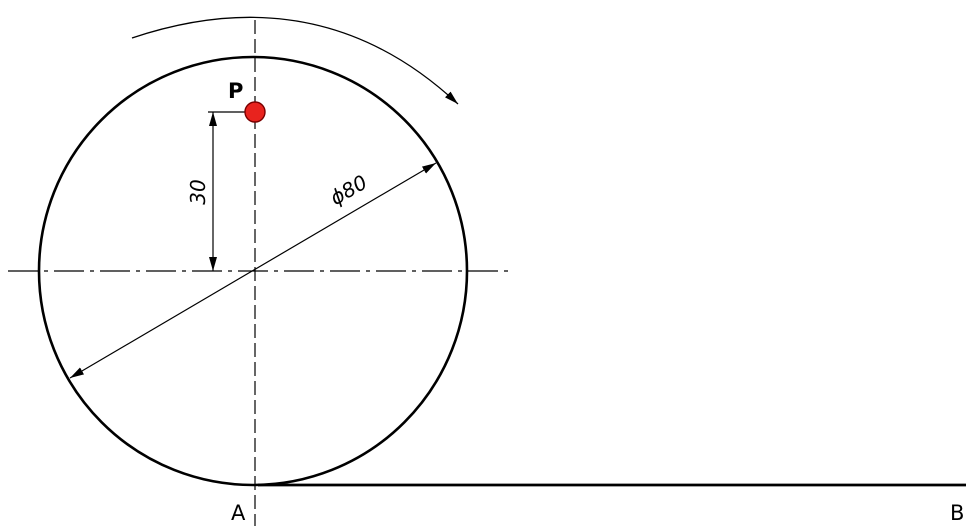  I want to click on point-p-label: P, so click(235, 91).